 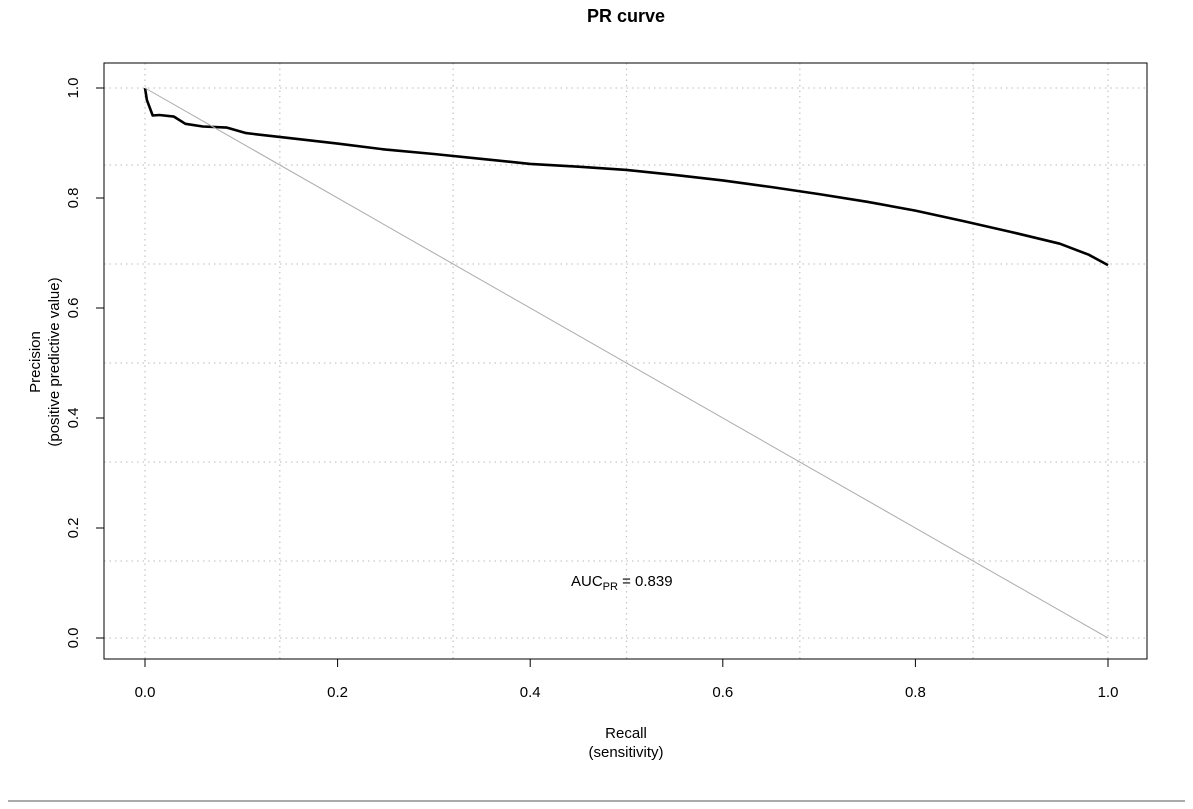 I want to click on x-tick-label: 0.6, so click(x=722, y=692).